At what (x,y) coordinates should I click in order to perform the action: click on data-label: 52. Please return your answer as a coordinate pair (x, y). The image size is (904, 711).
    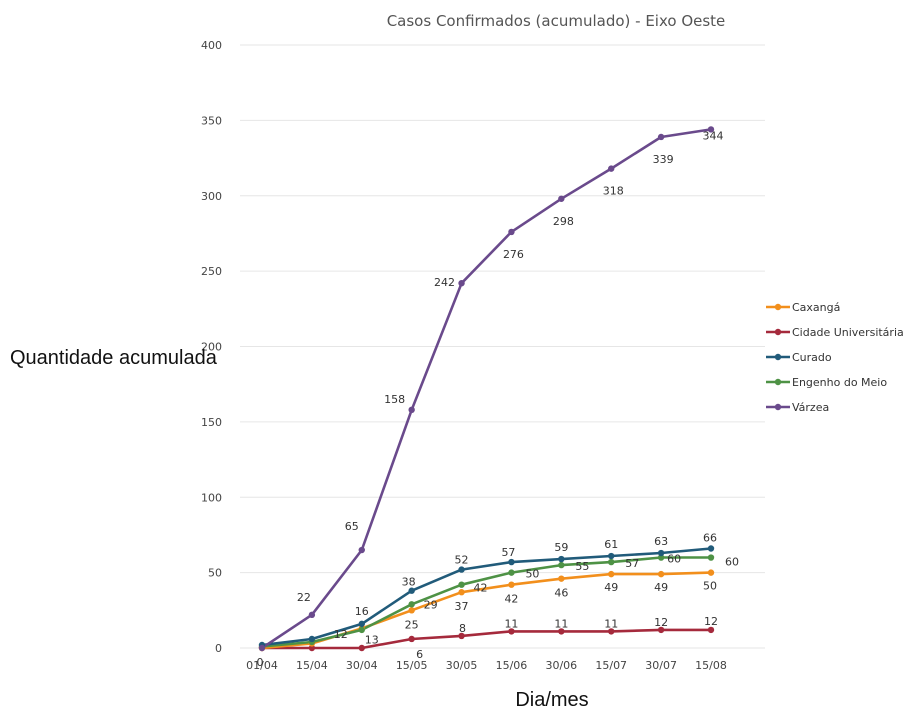
    Looking at the image, I should click on (462, 560).